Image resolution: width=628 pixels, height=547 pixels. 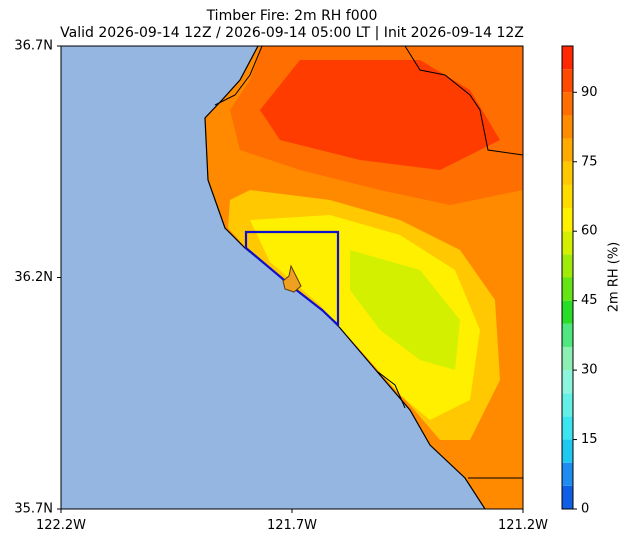 I want to click on colorbar-tick-label: 15, so click(x=589, y=439).